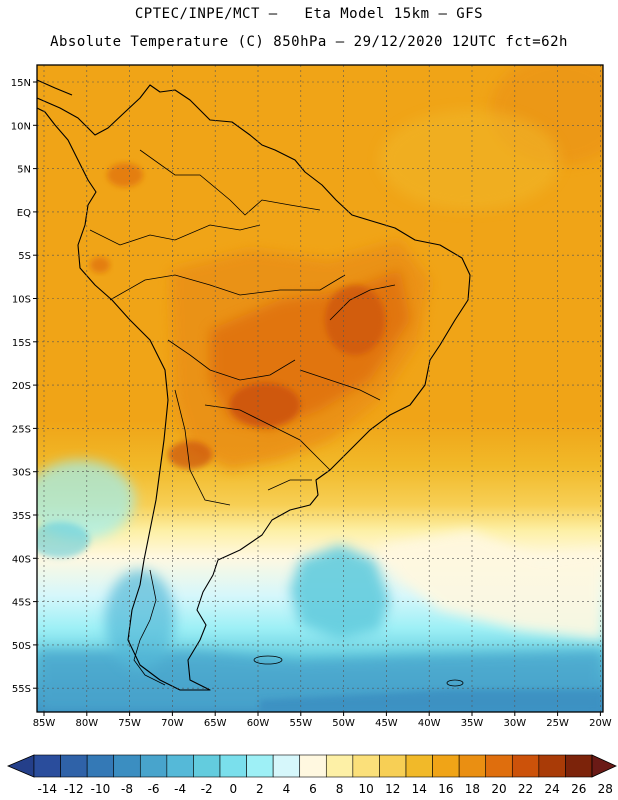 This screenshot has height=800, width=618. What do you see at coordinates (172, 723) in the screenshot?
I see `lon-label: 70W` at bounding box center [172, 723].